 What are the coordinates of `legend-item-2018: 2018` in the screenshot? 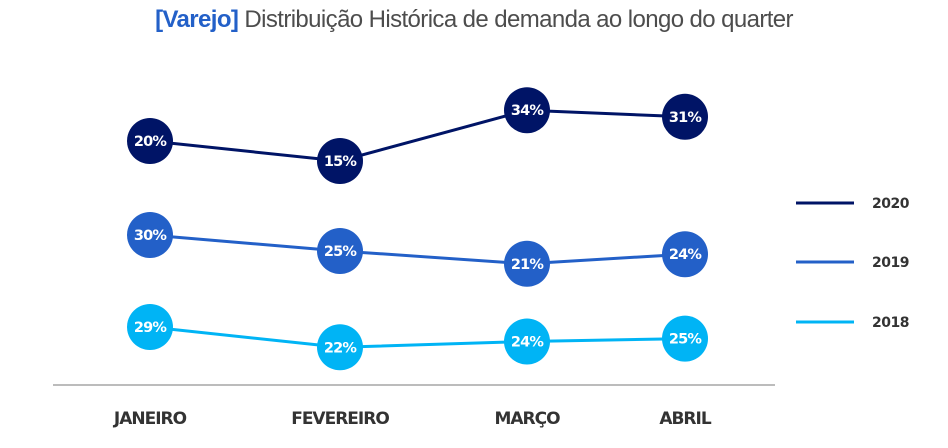 It's located at (852, 323).